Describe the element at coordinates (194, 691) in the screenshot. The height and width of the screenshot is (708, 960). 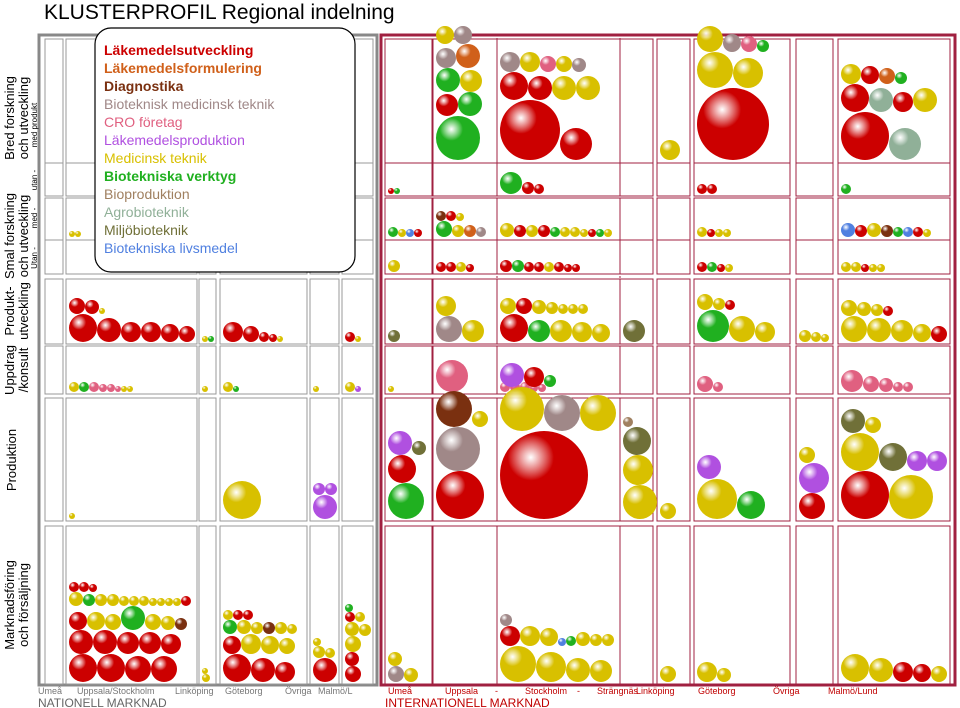
I see `column-label: Linköping` at that location.